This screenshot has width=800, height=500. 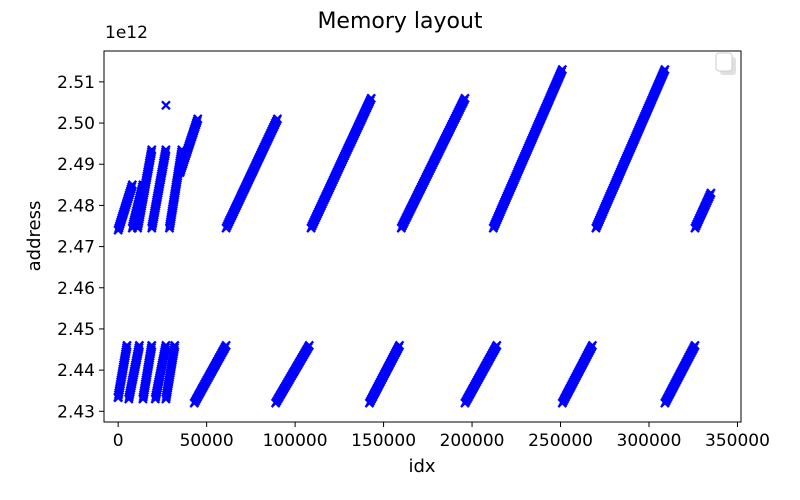 I want to click on x-tick-label: 250000, so click(x=560, y=441).